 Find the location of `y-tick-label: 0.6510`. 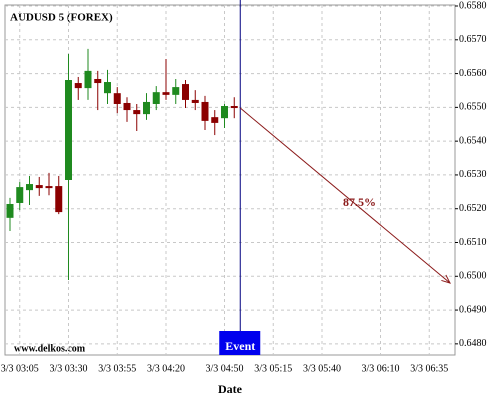

y-tick-label: 0.6510 is located at coordinates (473, 242).